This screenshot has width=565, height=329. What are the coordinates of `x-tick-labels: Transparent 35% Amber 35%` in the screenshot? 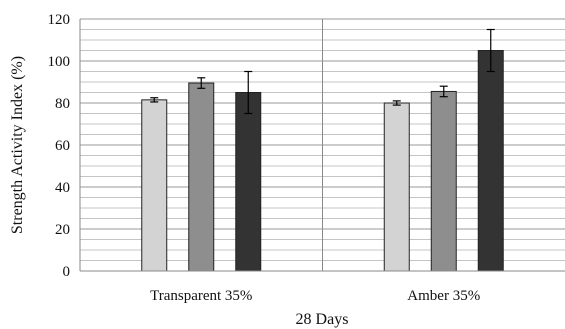 It's located at (315, 296).